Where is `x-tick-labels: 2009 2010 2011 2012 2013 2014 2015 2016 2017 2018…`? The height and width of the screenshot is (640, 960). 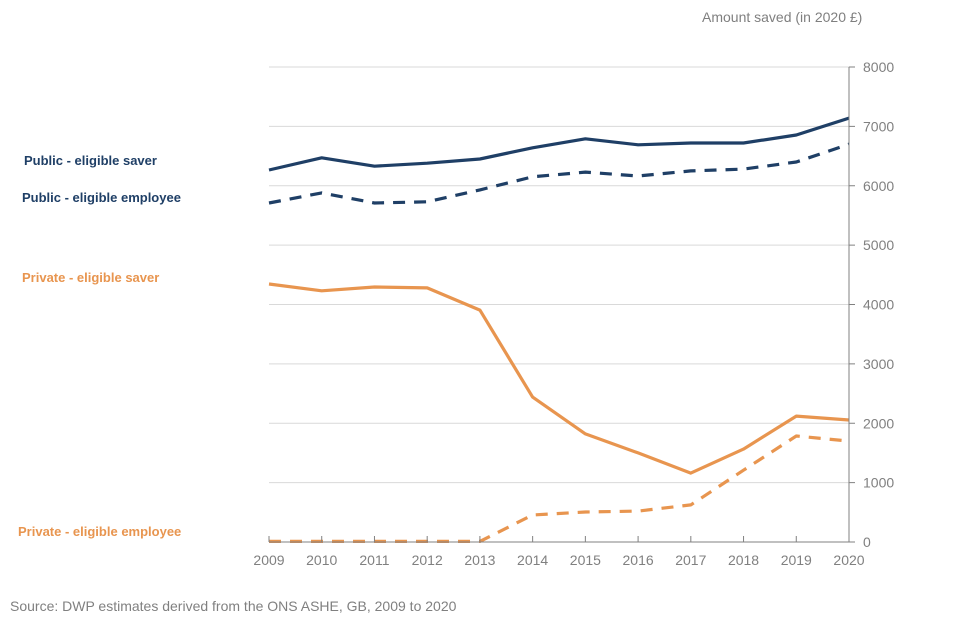
x-tick-labels: 2009 2010 2011 2012 2013 2014 2015 2016 2017 2018… is located at coordinates (558, 560).